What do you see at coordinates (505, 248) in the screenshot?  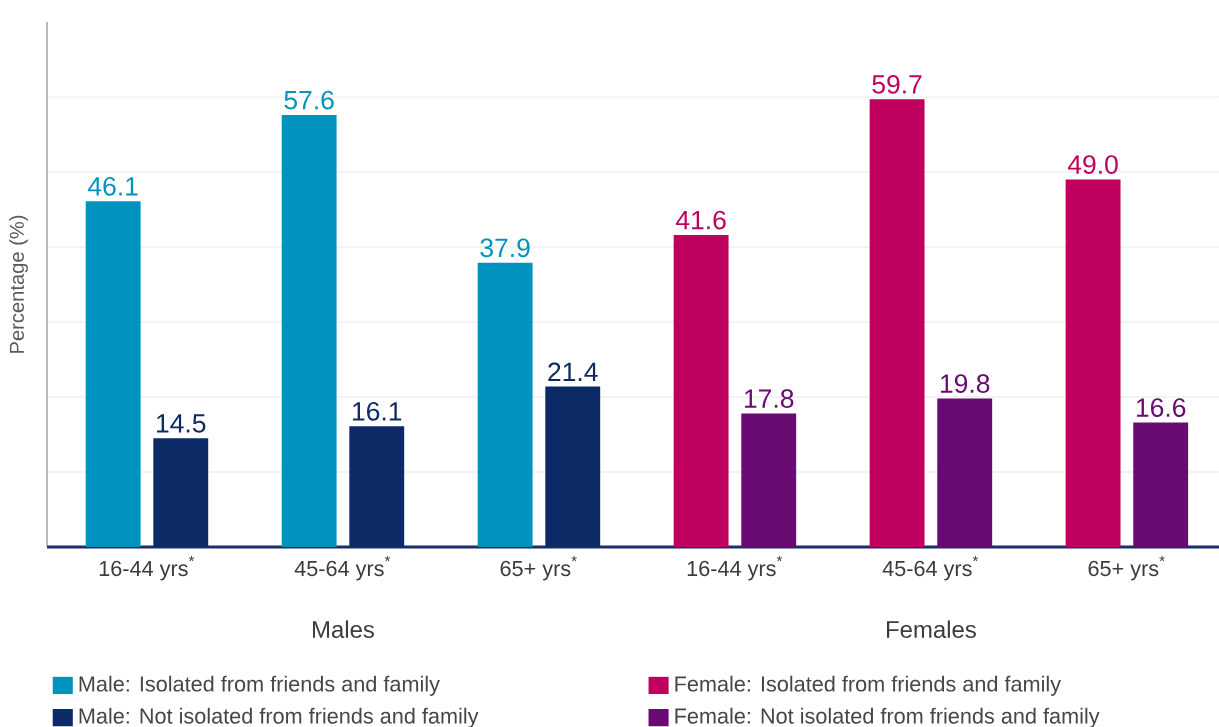 I see `data-label: 37.9` at bounding box center [505, 248].